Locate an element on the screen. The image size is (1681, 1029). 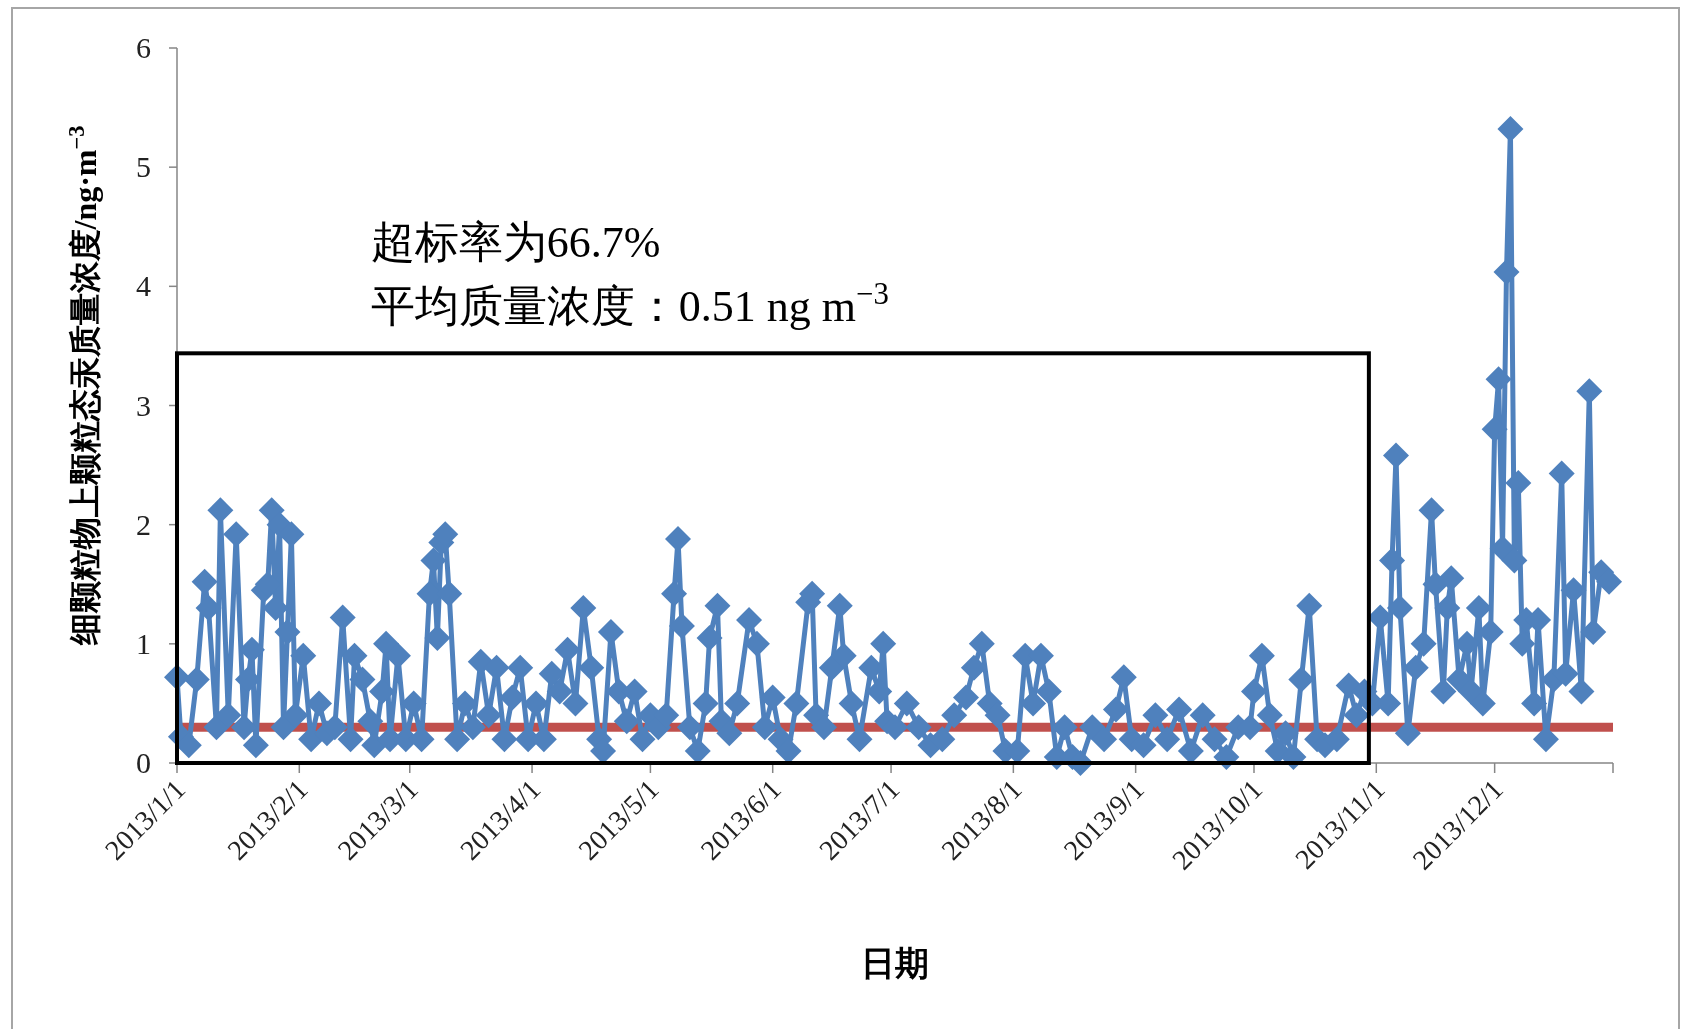
y-tick-label: 1 is located at coordinates (143, 643).